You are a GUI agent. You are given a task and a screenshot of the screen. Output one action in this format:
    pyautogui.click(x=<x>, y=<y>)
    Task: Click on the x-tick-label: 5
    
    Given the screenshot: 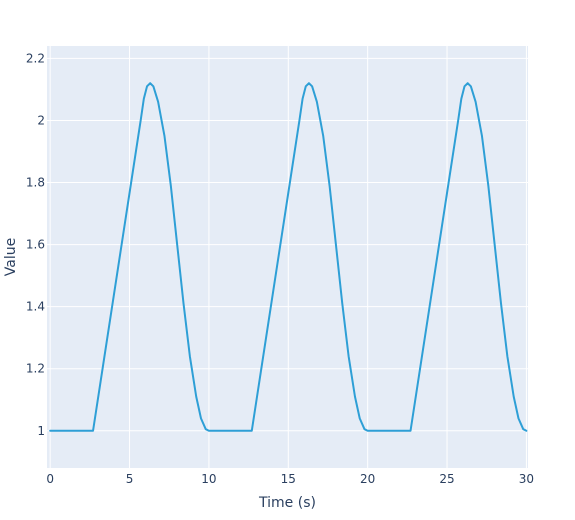 What is the action you would take?
    pyautogui.click(x=130, y=479)
    